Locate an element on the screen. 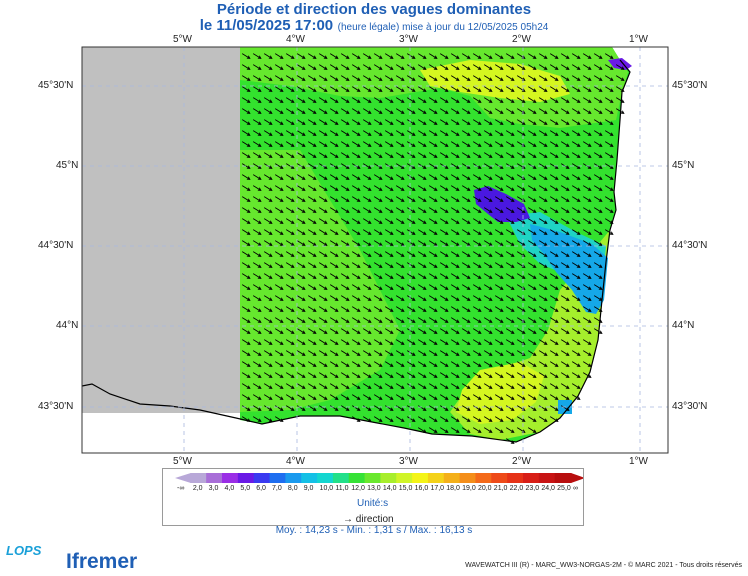  scale-tick-label: 11,0 is located at coordinates (342, 488).